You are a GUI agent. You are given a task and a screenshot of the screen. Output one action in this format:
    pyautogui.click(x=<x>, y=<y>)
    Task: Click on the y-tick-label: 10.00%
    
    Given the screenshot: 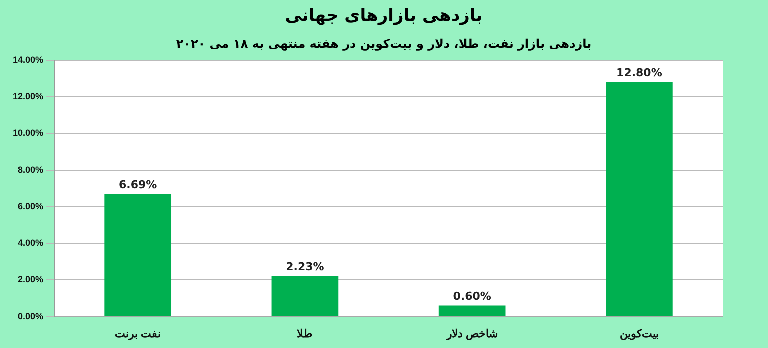 What is the action you would take?
    pyautogui.click(x=28, y=133)
    